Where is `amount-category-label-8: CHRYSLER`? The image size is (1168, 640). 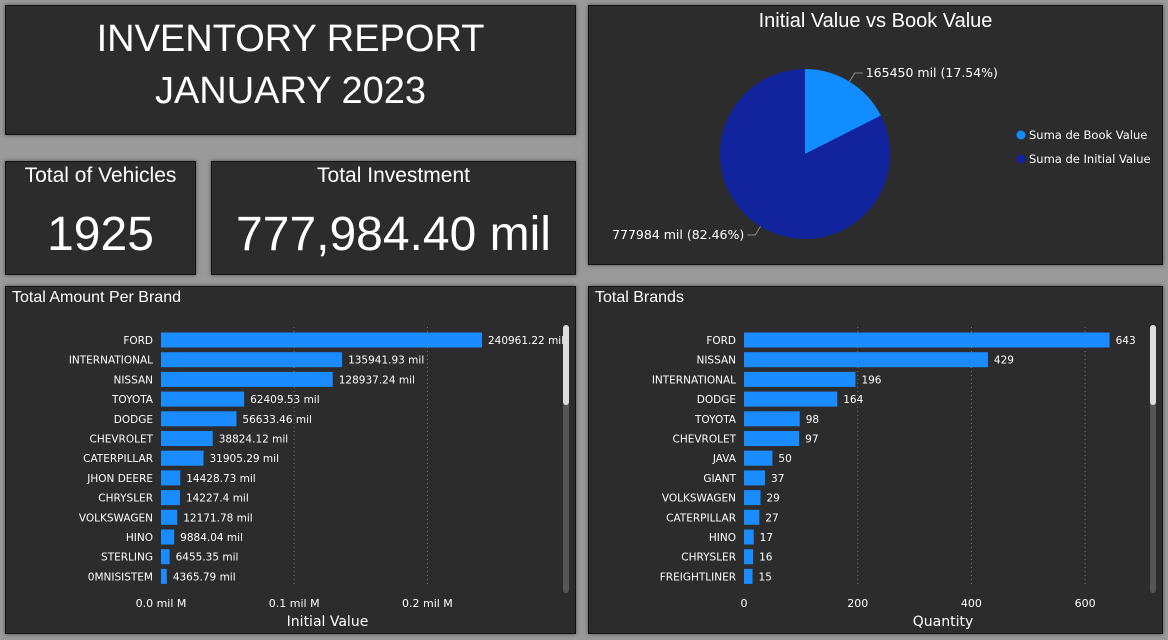
amount-category-label-8: CHRYSLER is located at coordinates (125, 499).